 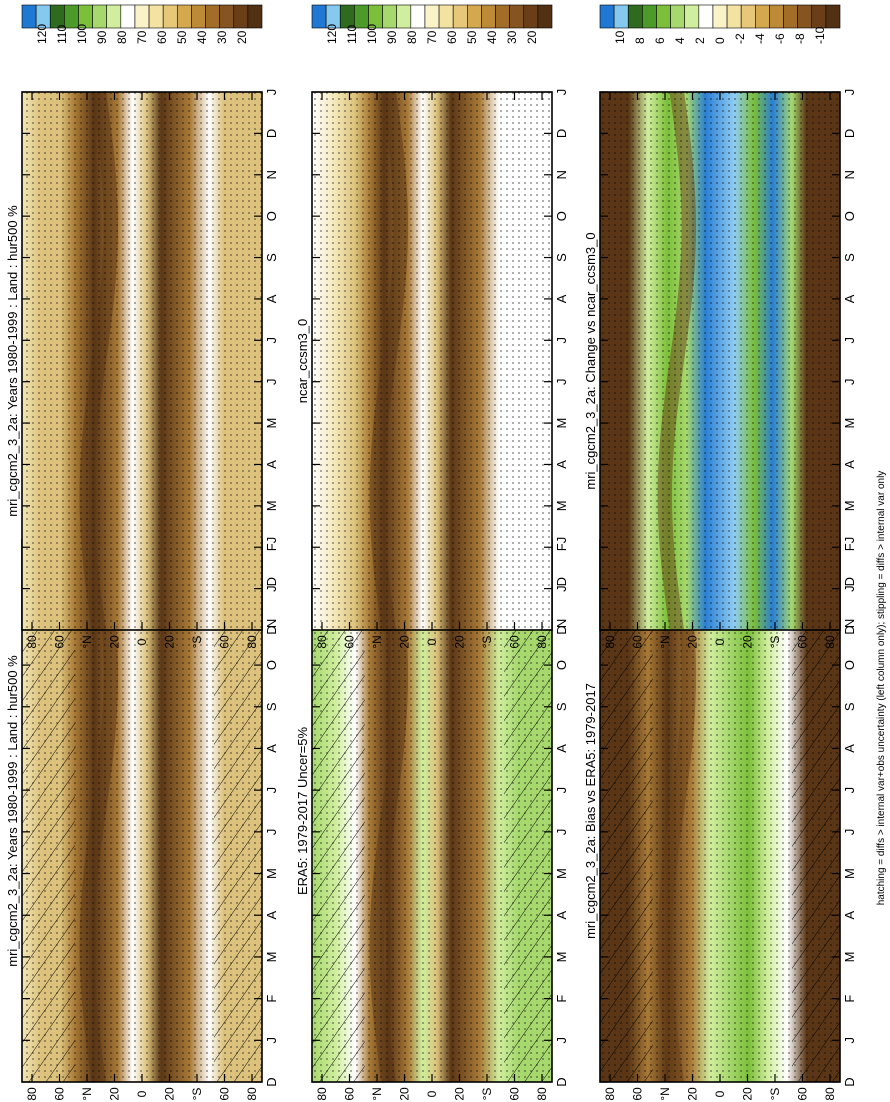 I want to click on colorbar-tick-label: 70, so click(x=142, y=37).